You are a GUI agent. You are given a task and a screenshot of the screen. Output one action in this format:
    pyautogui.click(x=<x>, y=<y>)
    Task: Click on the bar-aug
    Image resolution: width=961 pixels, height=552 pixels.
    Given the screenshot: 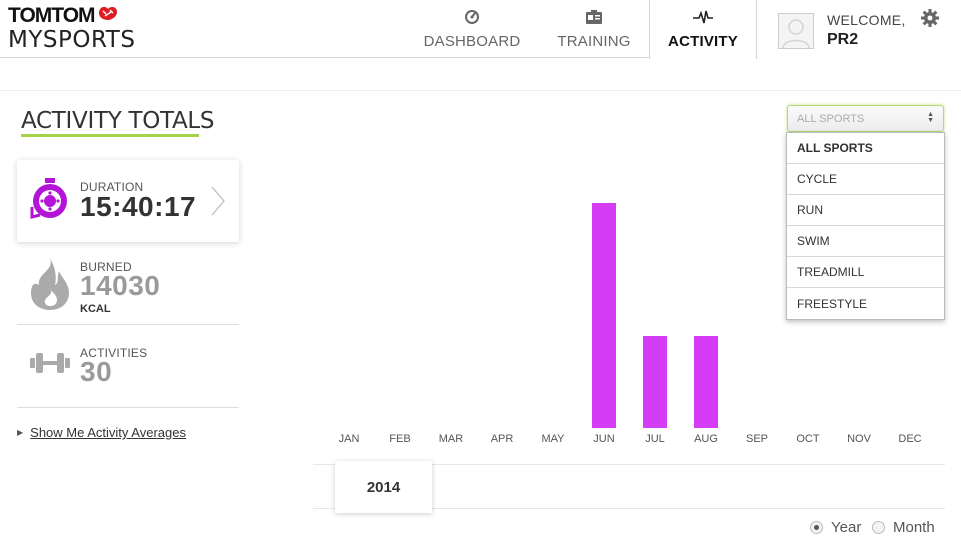 What is the action you would take?
    pyautogui.click(x=706, y=382)
    